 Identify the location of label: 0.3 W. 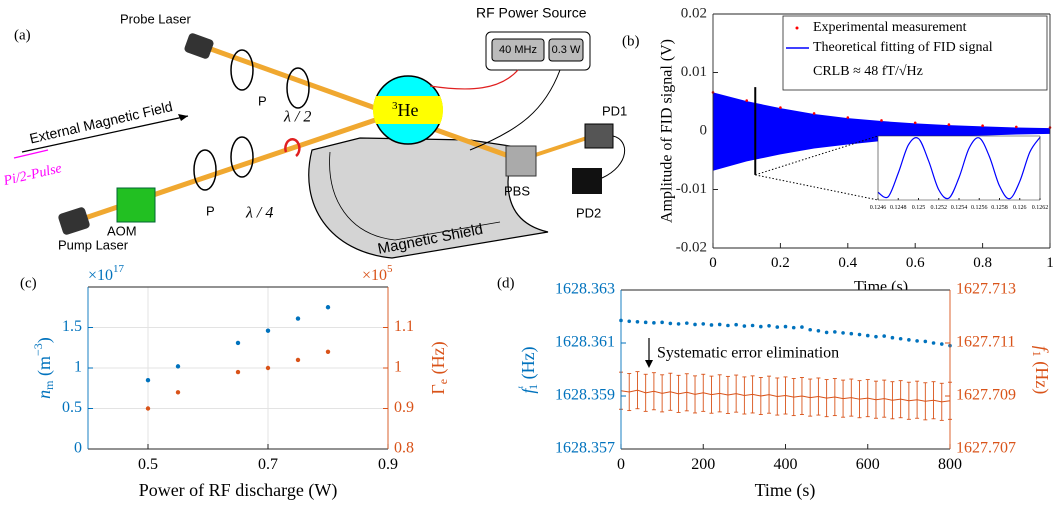
(566, 50).